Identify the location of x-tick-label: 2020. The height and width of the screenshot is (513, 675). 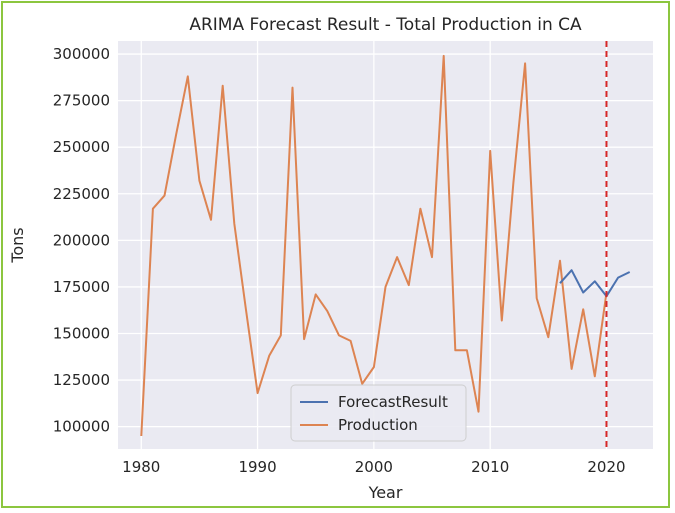
(606, 467).